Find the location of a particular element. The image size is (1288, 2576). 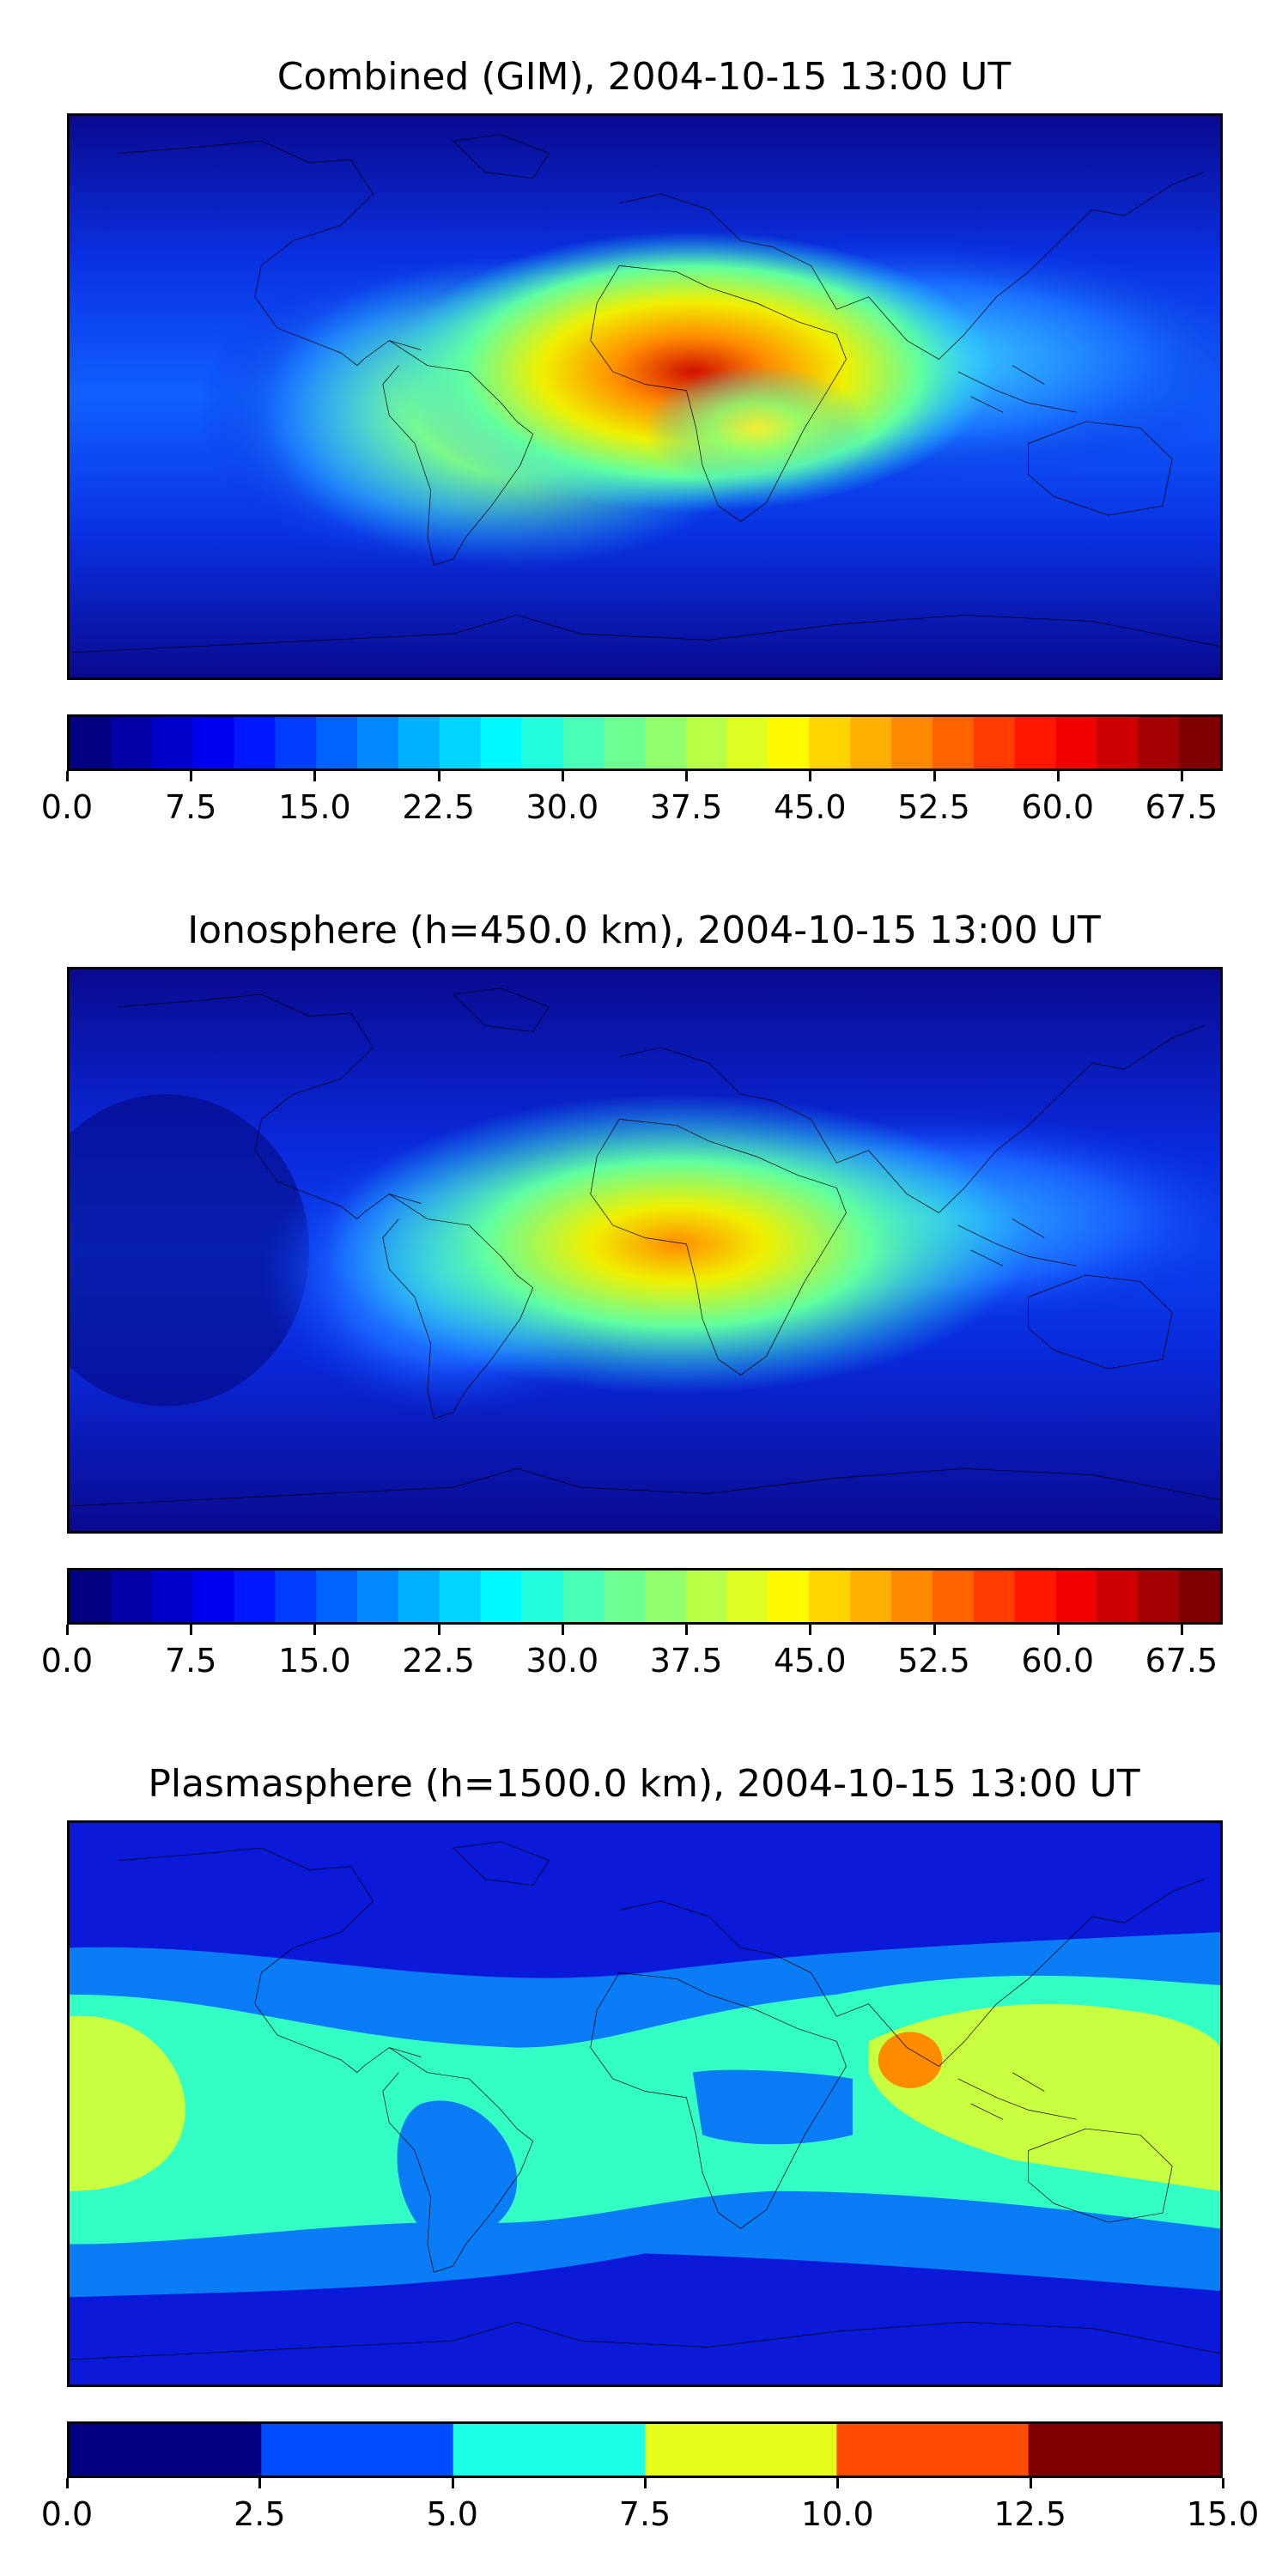

colorbar-ticks-plasmasphere: 0.0 2.5 5.0 7.5 10.0 12.5 15.0 is located at coordinates (650, 2506).